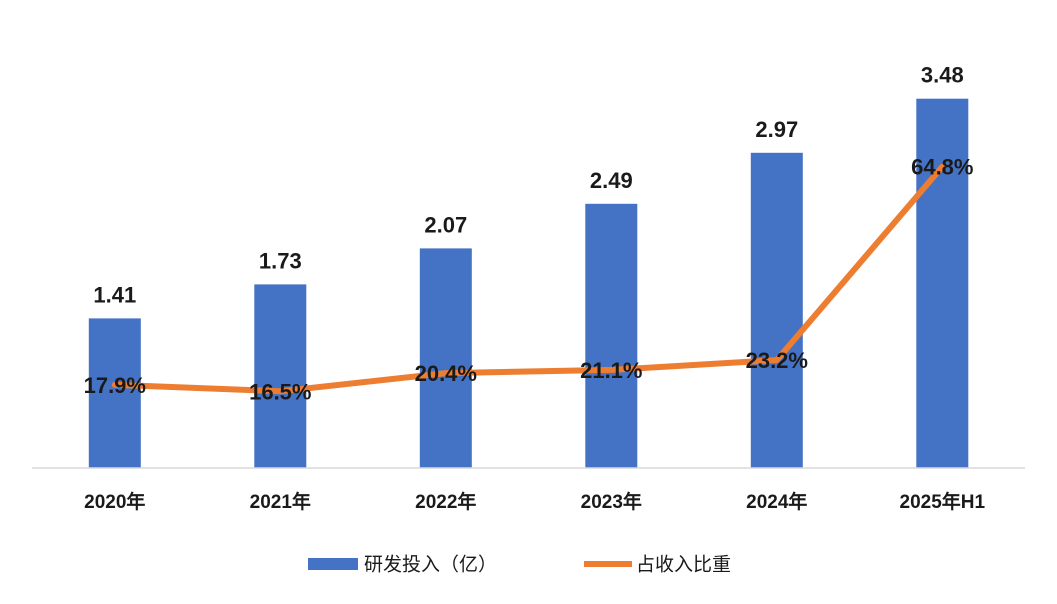 Image resolution: width=1057 pixels, height=604 pixels. I want to click on legend-bar-swatch, so click(333, 564).